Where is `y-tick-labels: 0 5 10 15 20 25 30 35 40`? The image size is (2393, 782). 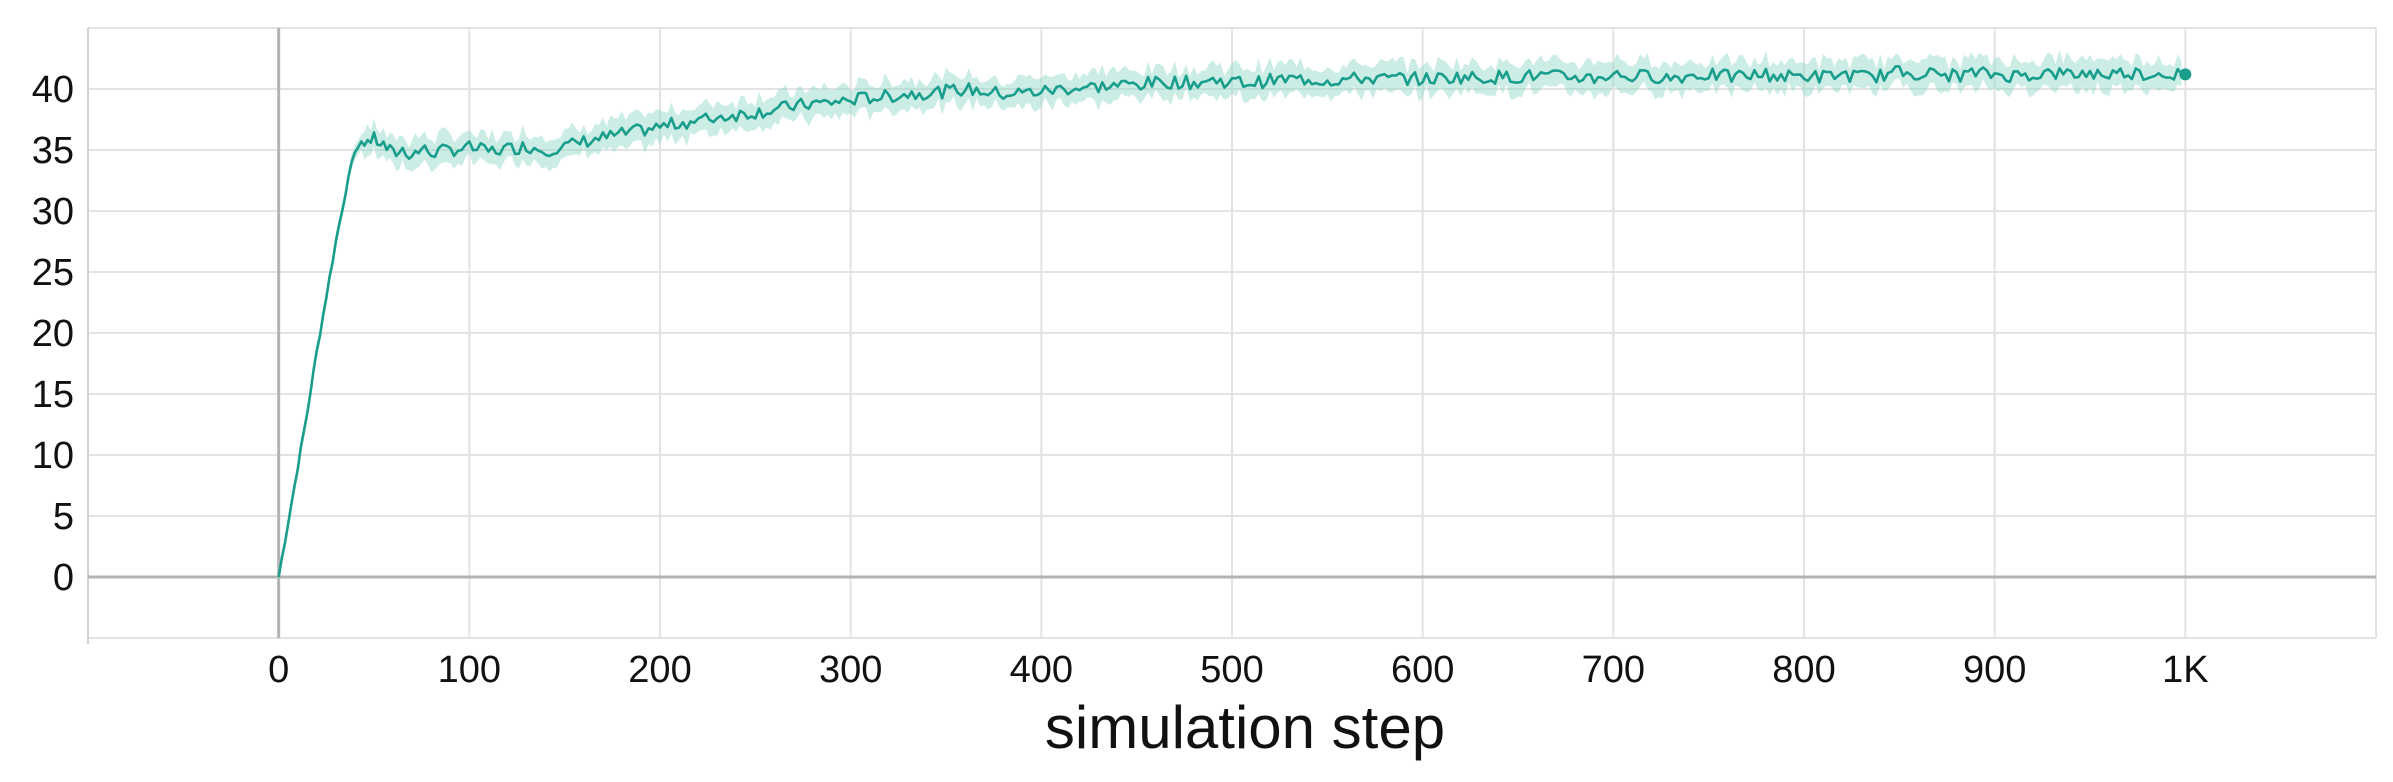
y-tick-labels: 0 5 10 15 20 25 30 35 40 is located at coordinates (53, 334).